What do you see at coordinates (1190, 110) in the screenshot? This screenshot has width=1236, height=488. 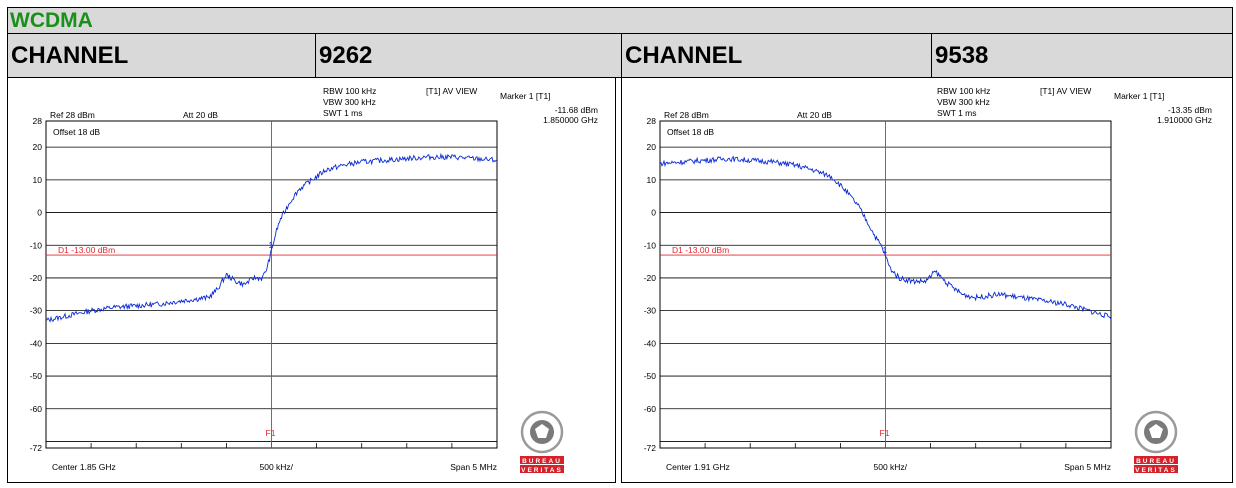 I see `marker-level: -13.35 dBm` at bounding box center [1190, 110].